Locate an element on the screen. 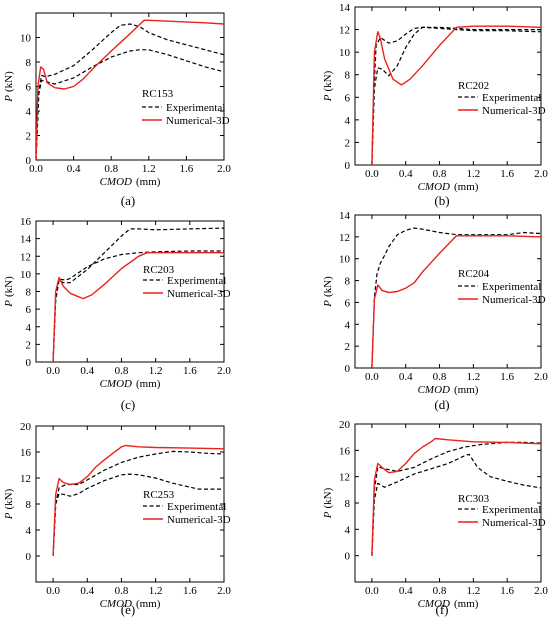  specimen-label: RC153 is located at coordinates (158, 94).